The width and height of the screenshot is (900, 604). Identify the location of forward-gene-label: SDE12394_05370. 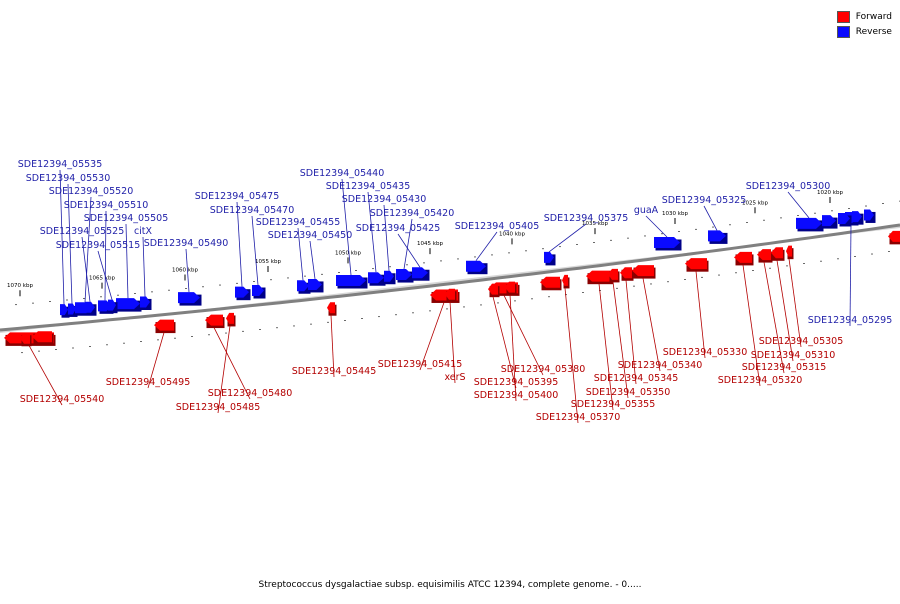
(578, 417).